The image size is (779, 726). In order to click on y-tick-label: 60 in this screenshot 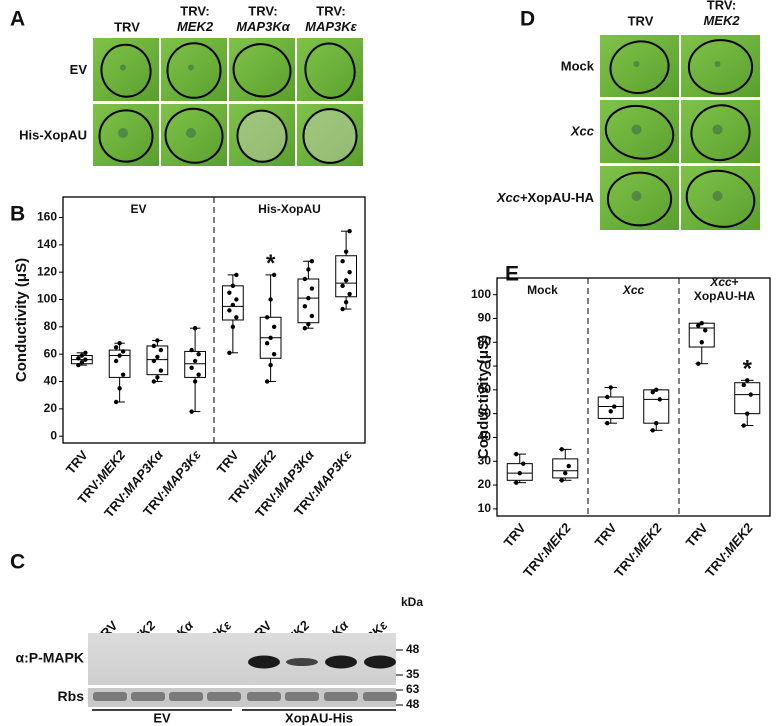, I will do `click(485, 389)`.